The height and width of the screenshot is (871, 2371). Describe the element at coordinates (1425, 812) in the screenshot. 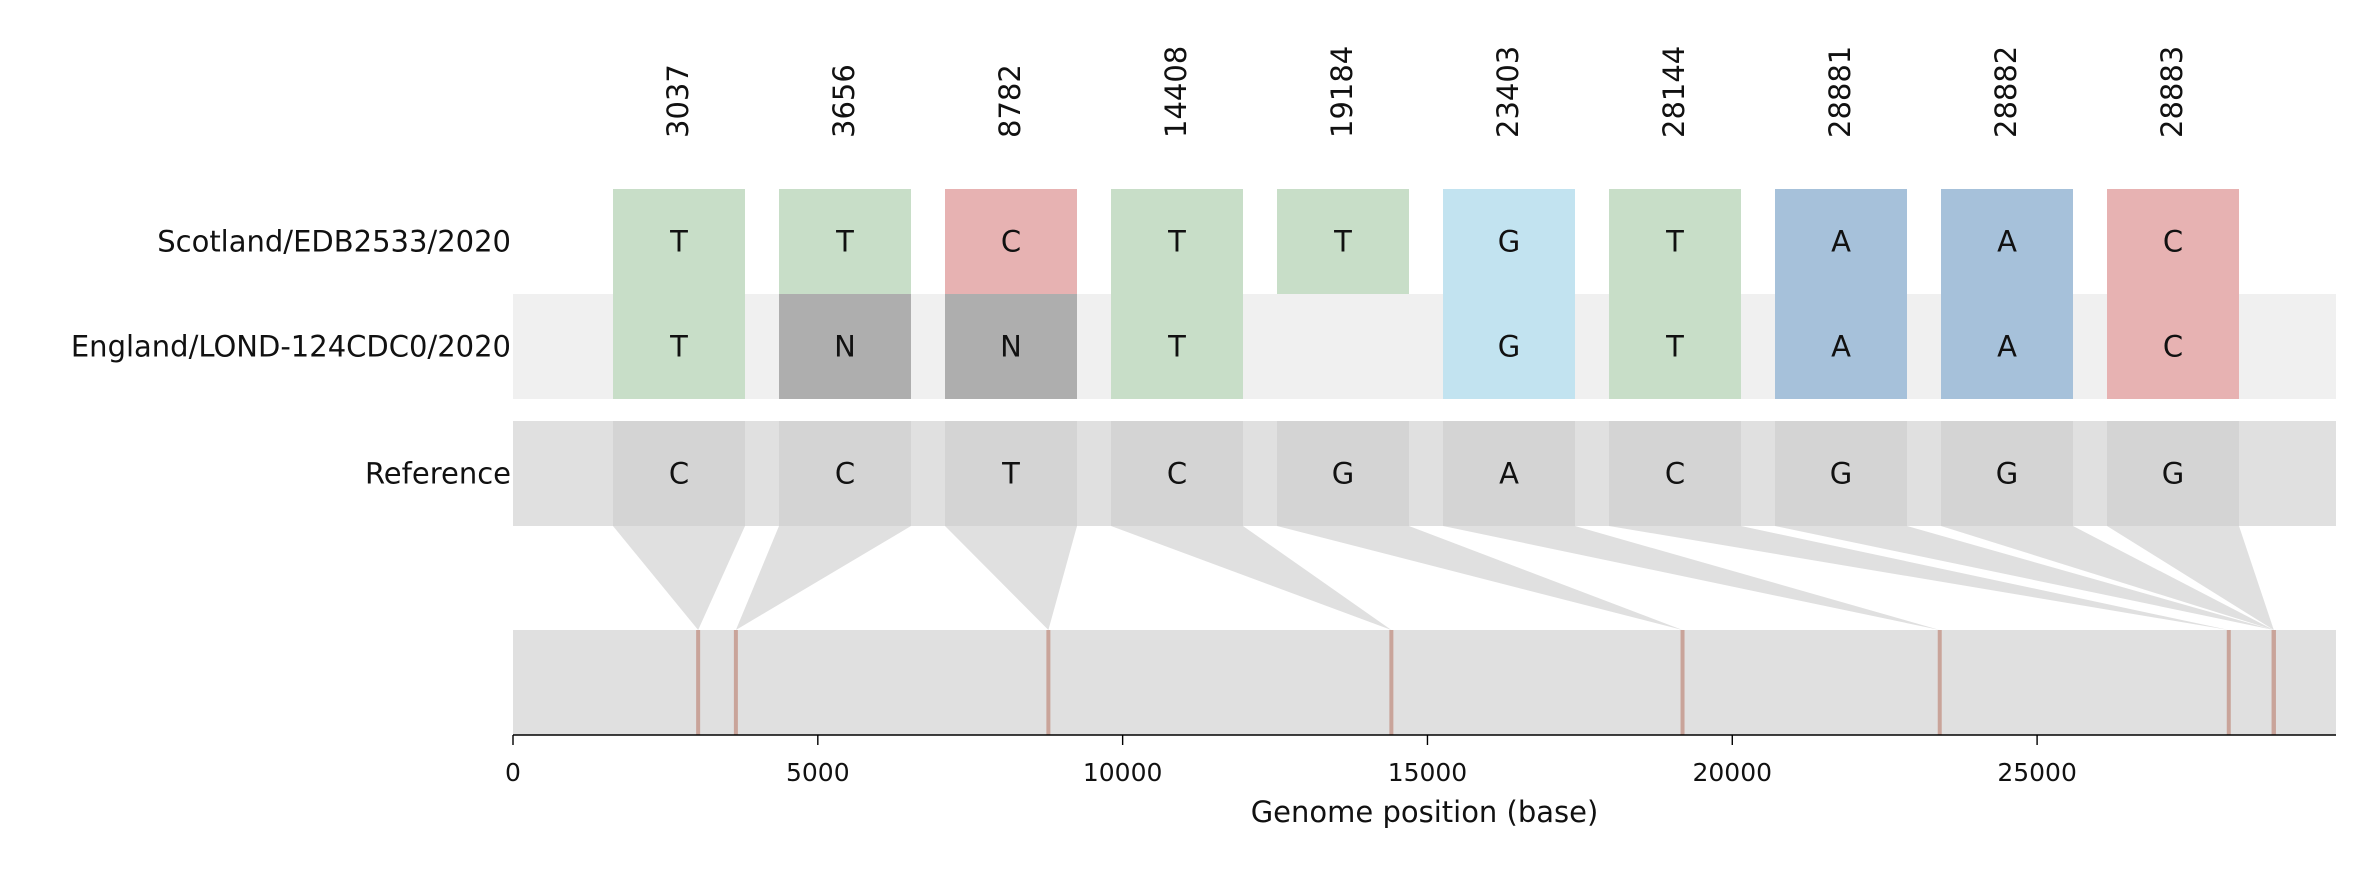

I see `axis-title: Genome position (base)` at that location.